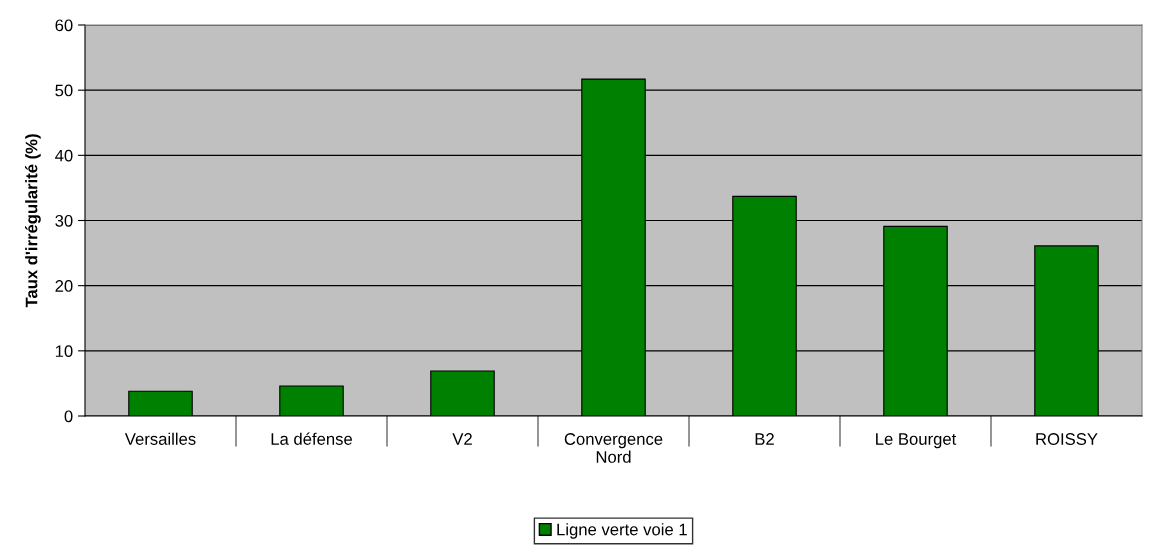  I want to click on x-tick-label: Versailles, so click(160, 438).